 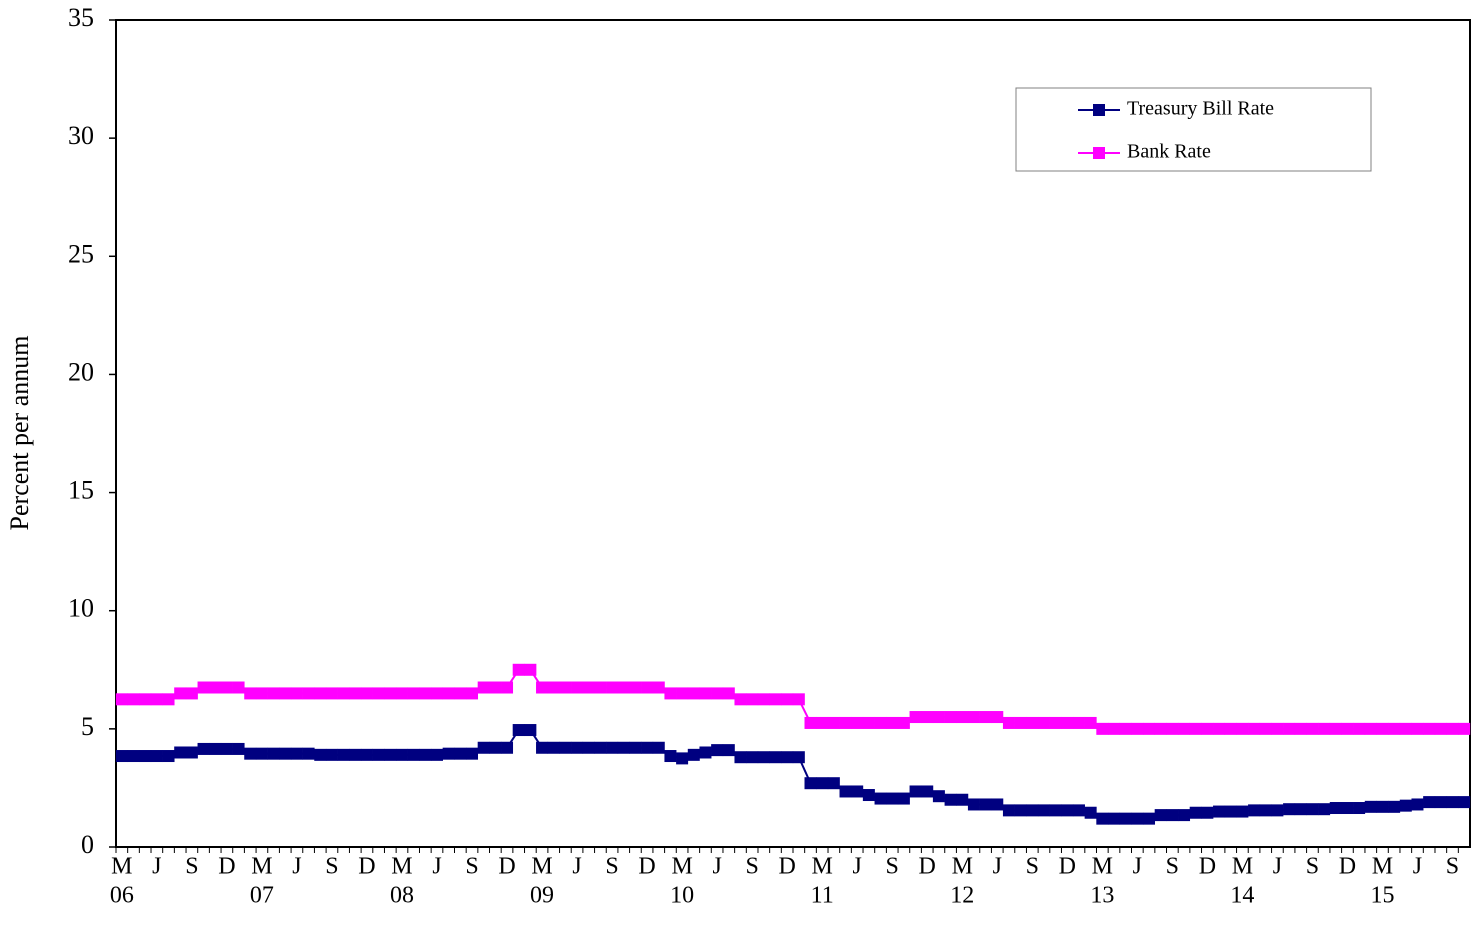 What do you see at coordinates (87, 726) in the screenshot?
I see `y-tick-label: 5` at bounding box center [87, 726].